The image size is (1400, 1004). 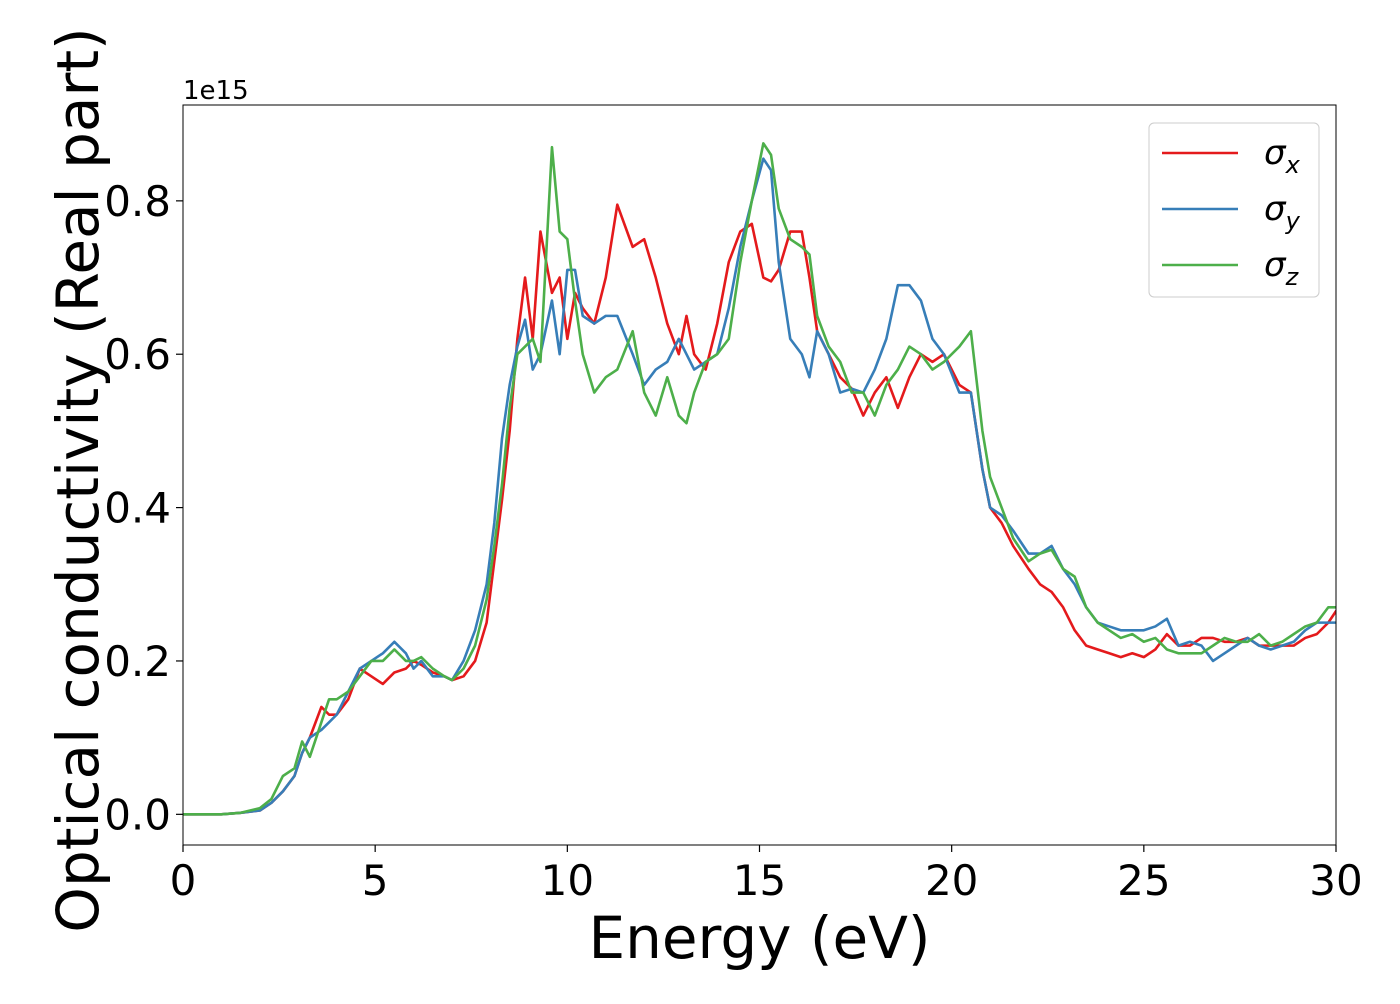 What do you see at coordinates (375, 880) in the screenshot?
I see `x-tick-label: 5` at bounding box center [375, 880].